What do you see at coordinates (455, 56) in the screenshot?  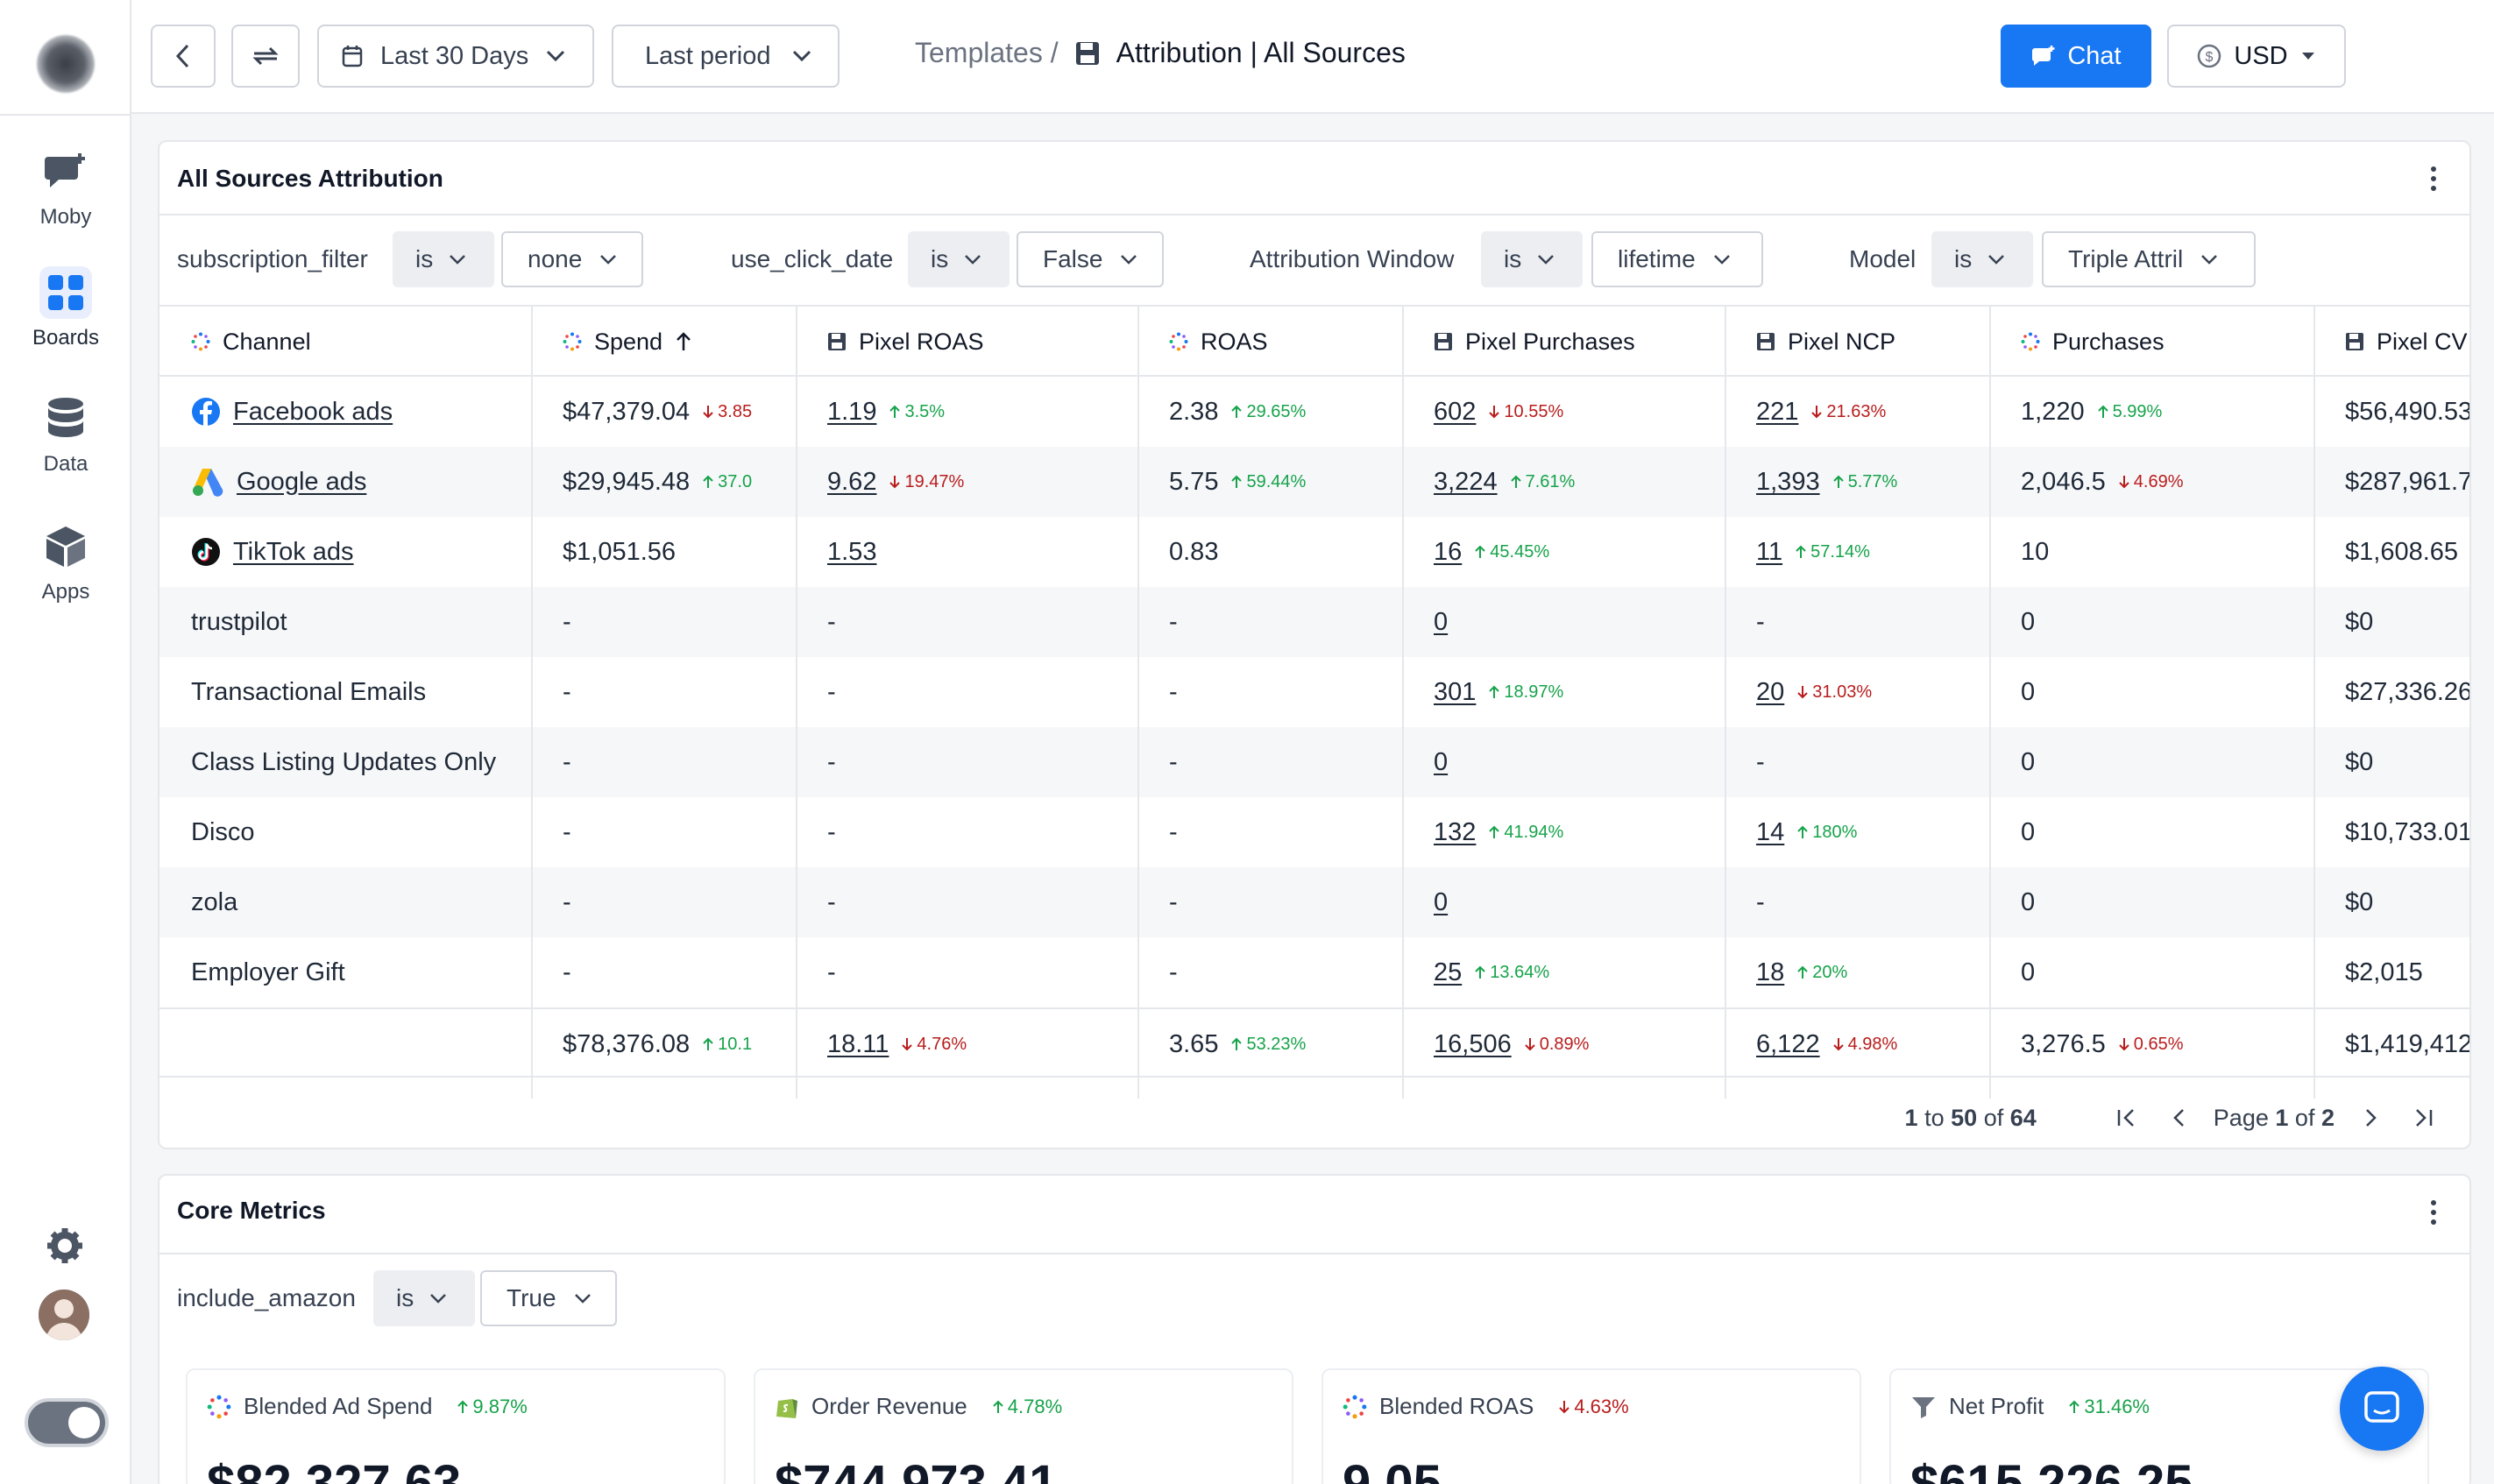 I see `date-range-picker: Last 30 Days` at bounding box center [455, 56].